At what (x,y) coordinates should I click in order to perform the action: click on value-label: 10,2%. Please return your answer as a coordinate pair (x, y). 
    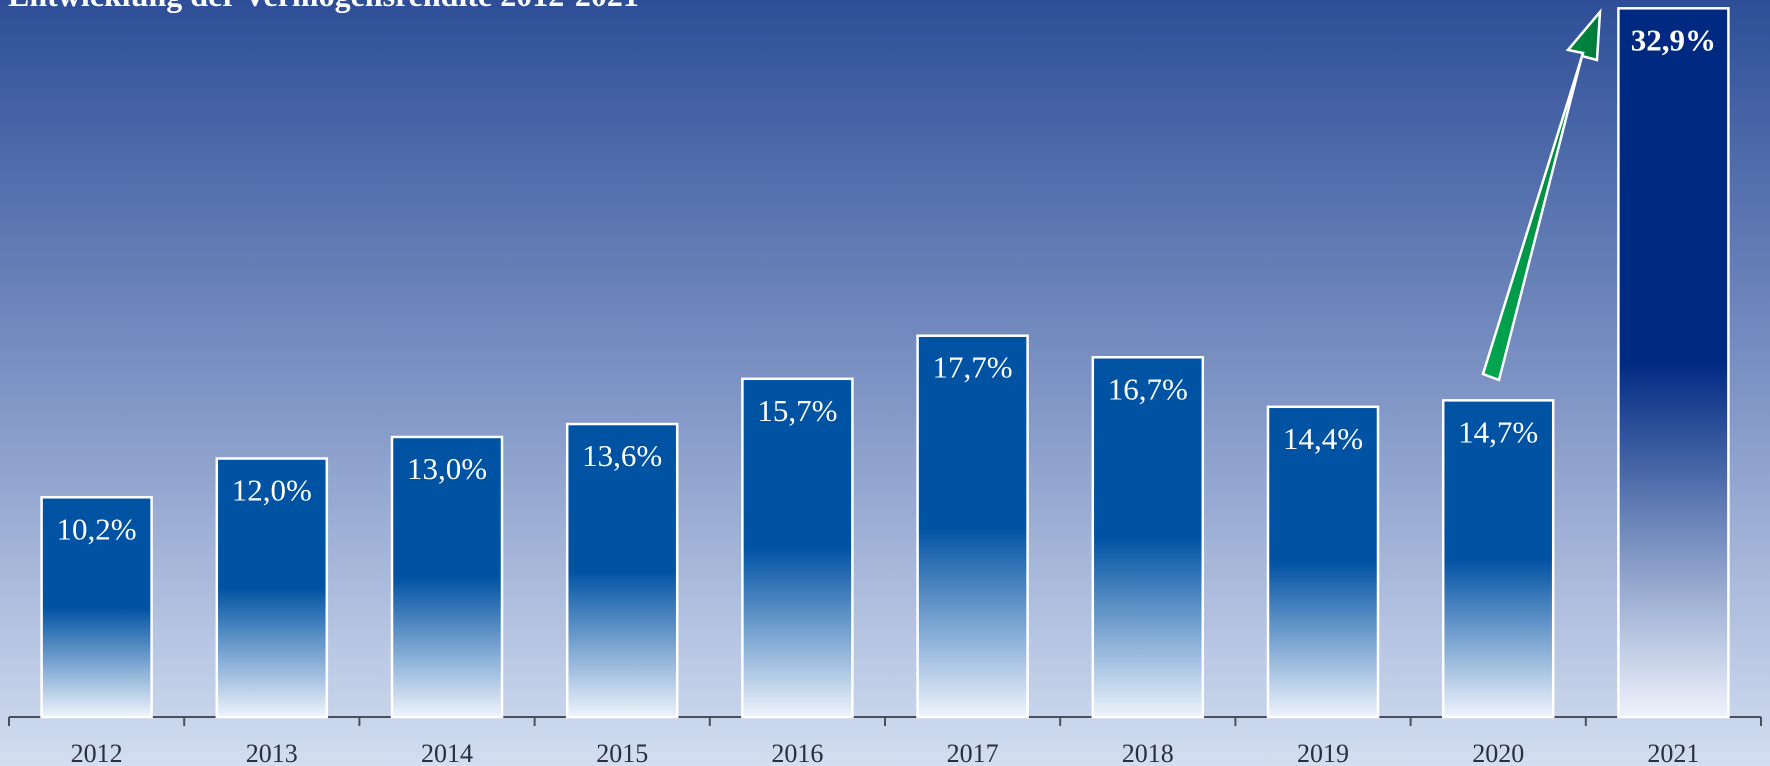
    Looking at the image, I should click on (97, 528).